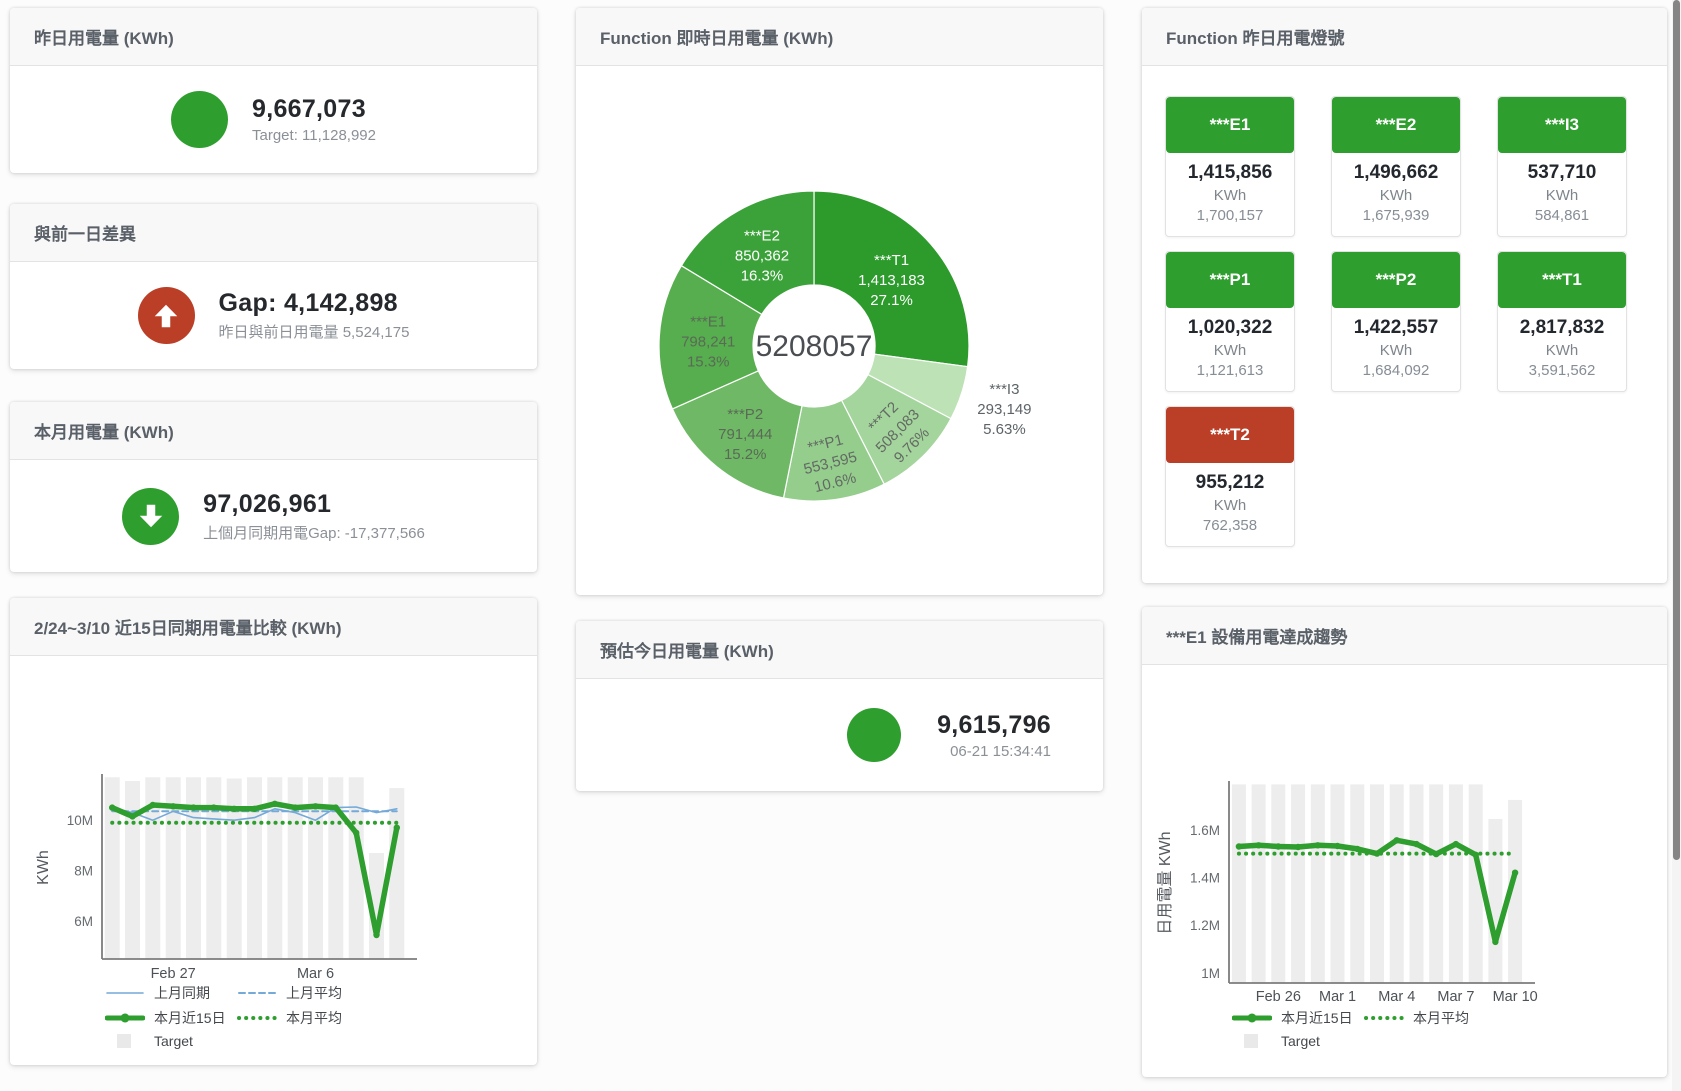  Describe the element at coordinates (226, 878) in the screenshot. I see `comparison-line-chart: 6M 8M 10M KWh Feb 27 Mar 6` at that location.